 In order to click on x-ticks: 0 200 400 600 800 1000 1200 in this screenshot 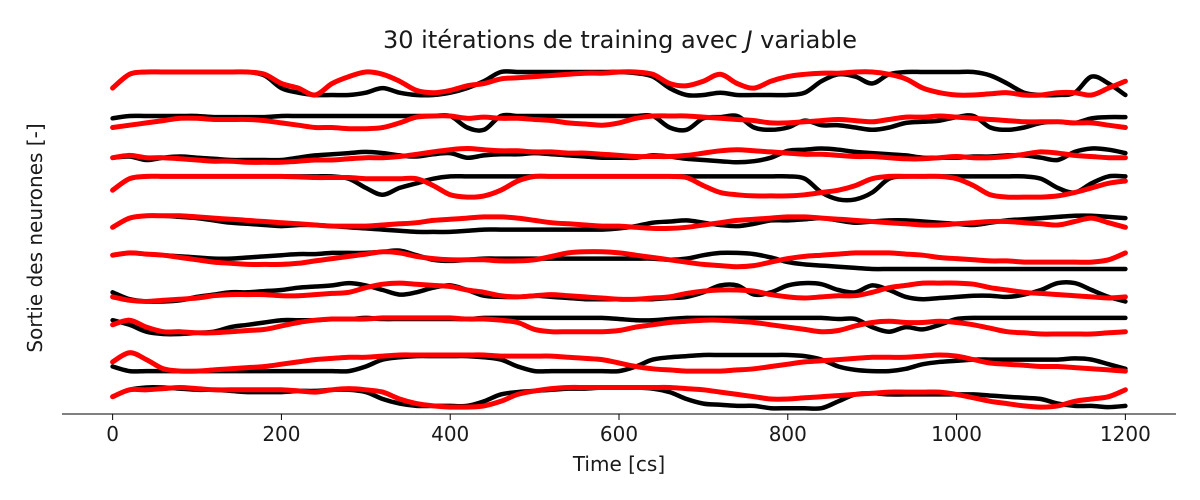, I will do `click(628, 430)`.